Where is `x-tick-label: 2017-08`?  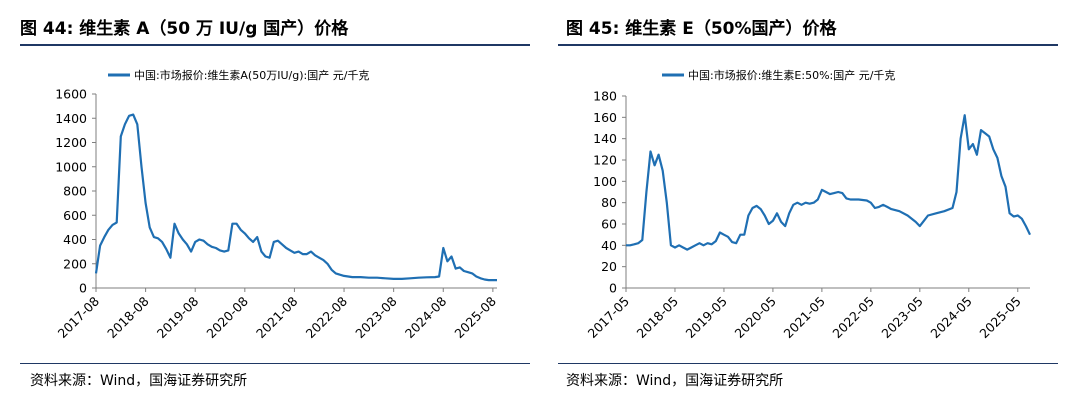
x-tick-label: 2017-08 is located at coordinates (79, 317).